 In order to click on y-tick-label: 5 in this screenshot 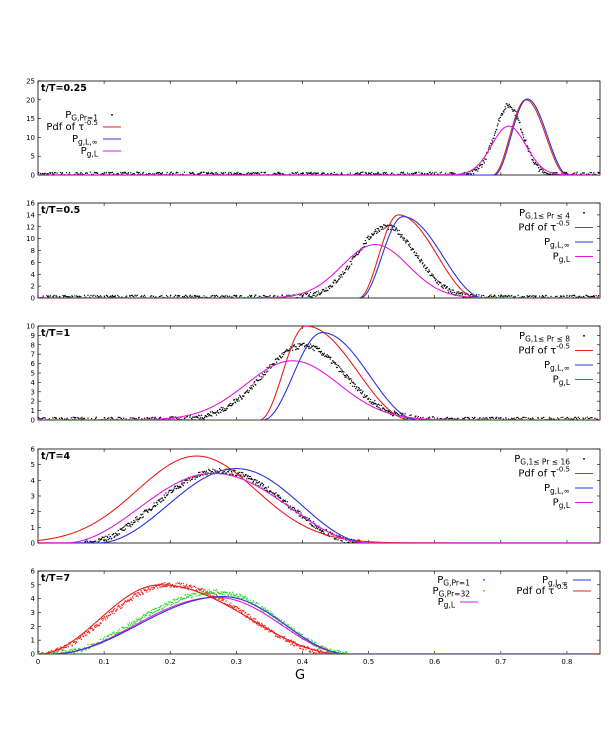, I will do `click(33, 585)`.